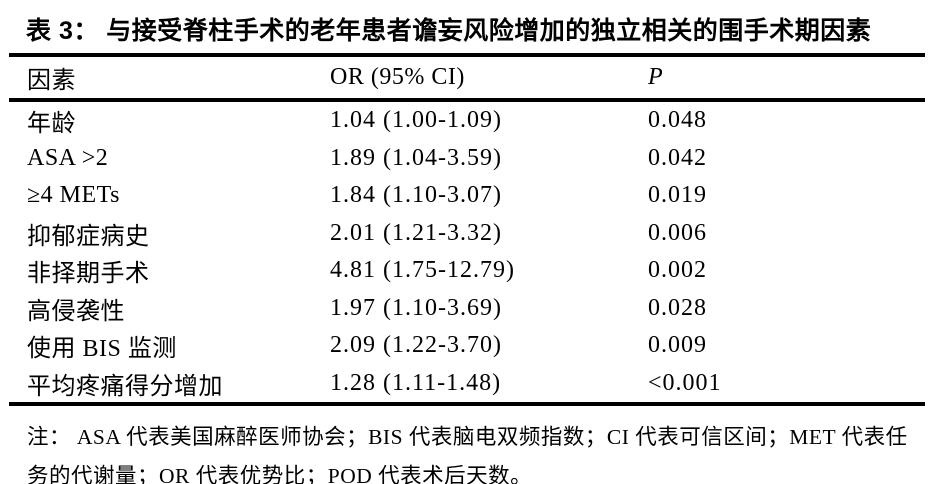 The width and height of the screenshot is (948, 484). Describe the element at coordinates (102, 349) in the screenshot. I see `factor-cell: 使用 BIS 监测` at that location.